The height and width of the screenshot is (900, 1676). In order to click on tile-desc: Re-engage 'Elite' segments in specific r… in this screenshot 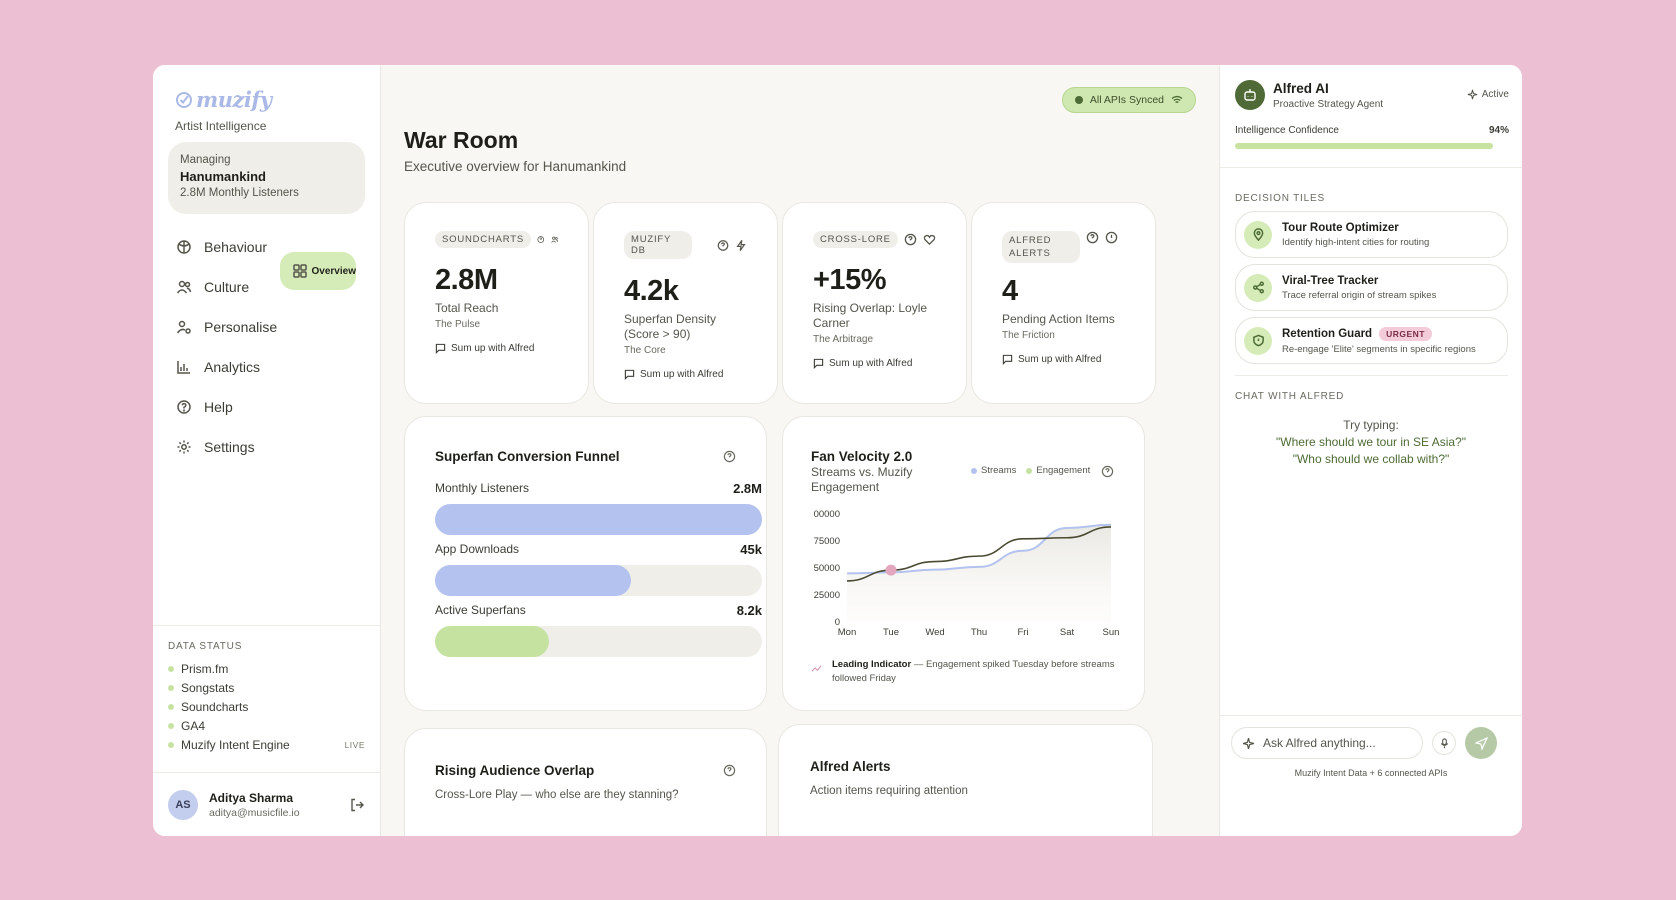, I will do `click(1379, 349)`.